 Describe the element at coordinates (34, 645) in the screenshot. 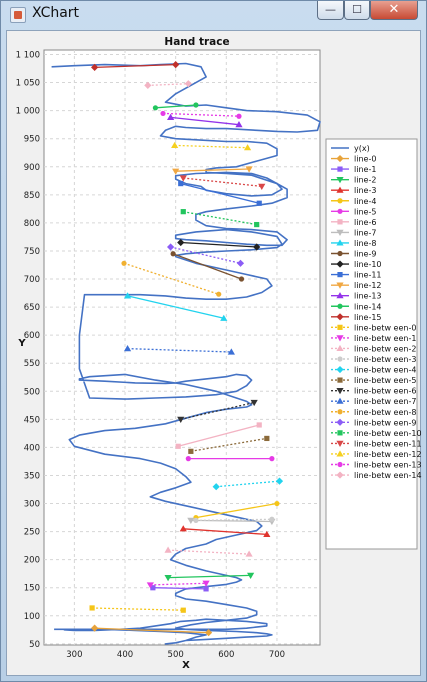

I see `y-tick-label: 50` at that location.